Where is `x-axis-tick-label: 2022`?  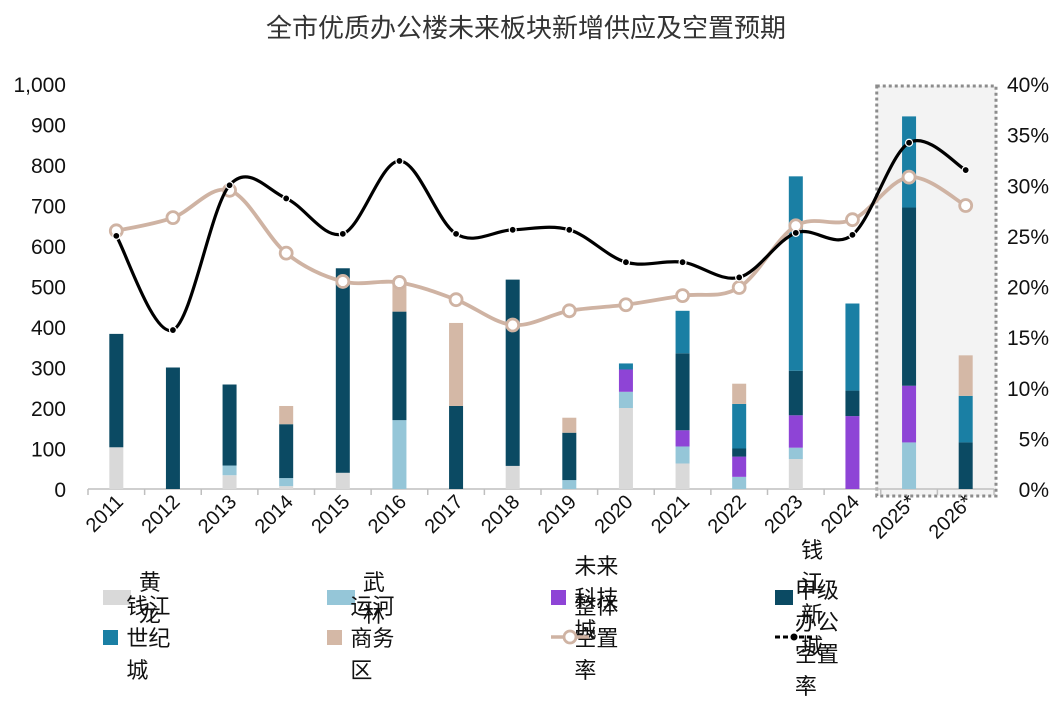 x-axis-tick-label: 2022 is located at coordinates (727, 514).